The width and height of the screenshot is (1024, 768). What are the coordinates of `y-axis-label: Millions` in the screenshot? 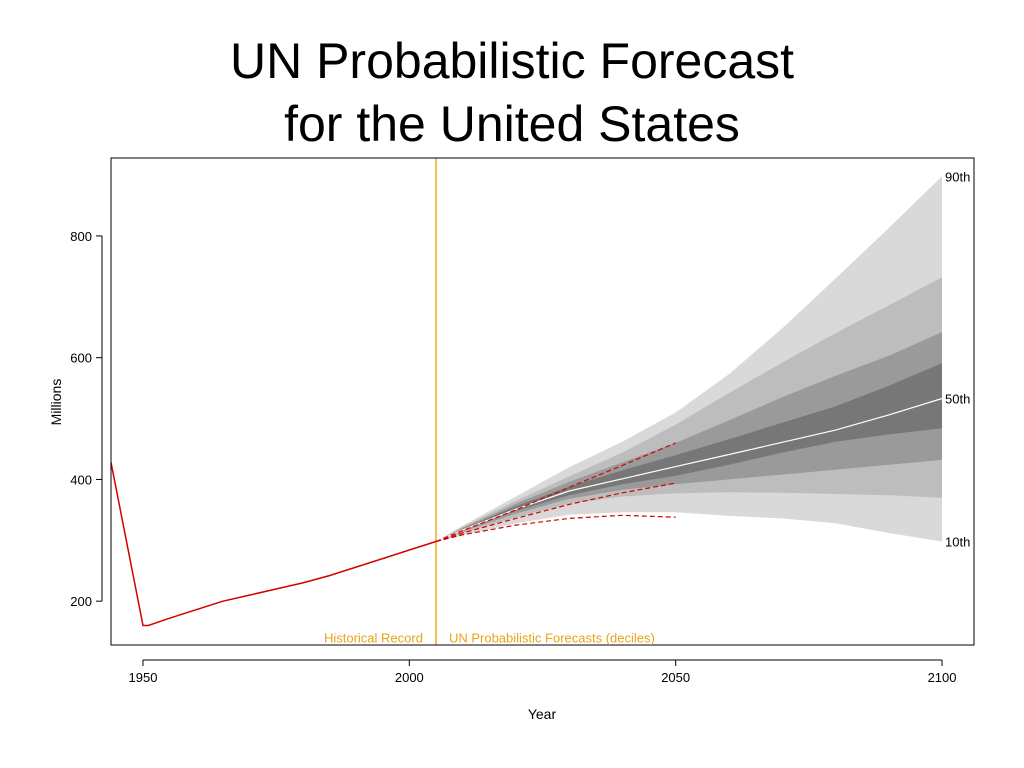 It's located at (56, 402).